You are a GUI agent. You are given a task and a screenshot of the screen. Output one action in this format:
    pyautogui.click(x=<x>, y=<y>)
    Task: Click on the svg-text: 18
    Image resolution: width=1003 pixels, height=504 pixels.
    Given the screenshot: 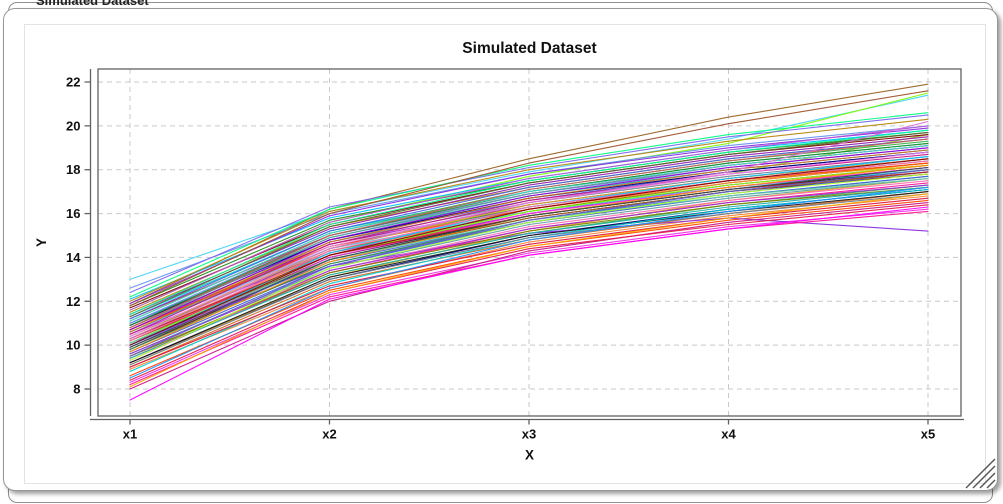 What is the action you would take?
    pyautogui.click(x=73, y=169)
    